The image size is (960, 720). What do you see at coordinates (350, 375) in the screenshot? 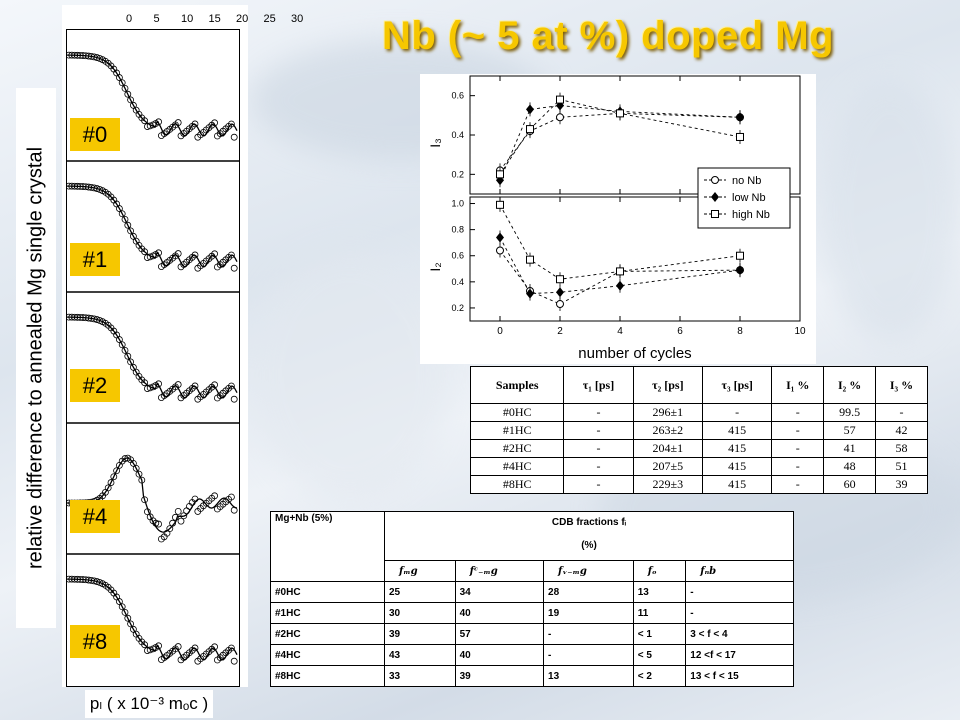
I see `background-texture` at bounding box center [350, 375].